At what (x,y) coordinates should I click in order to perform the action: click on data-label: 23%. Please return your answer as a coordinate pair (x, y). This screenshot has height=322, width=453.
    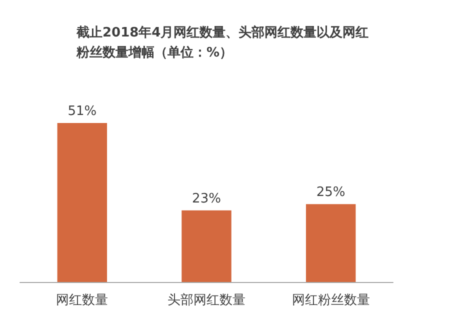
    Looking at the image, I should click on (206, 198).